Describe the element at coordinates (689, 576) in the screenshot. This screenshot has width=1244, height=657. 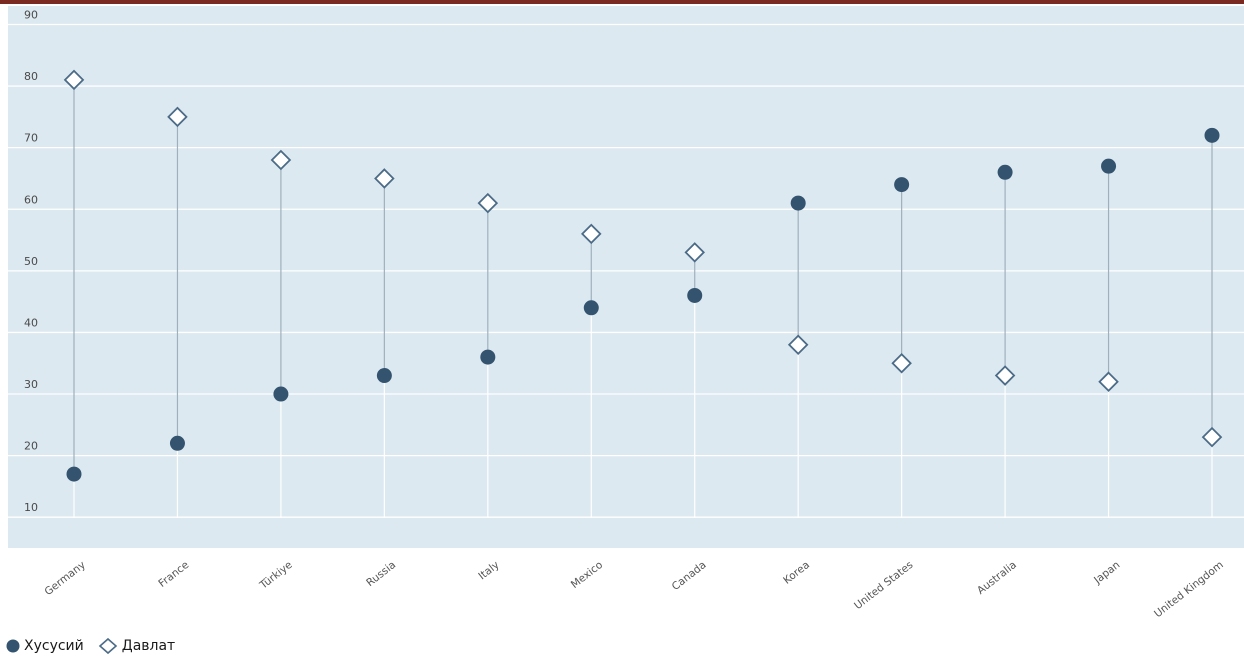
I see `x-label-6: Canada` at that location.